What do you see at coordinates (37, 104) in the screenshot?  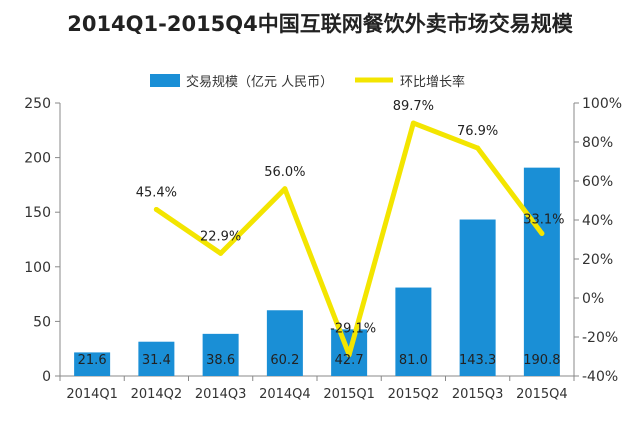 I see `y-left-tick-label: 250` at bounding box center [37, 104].